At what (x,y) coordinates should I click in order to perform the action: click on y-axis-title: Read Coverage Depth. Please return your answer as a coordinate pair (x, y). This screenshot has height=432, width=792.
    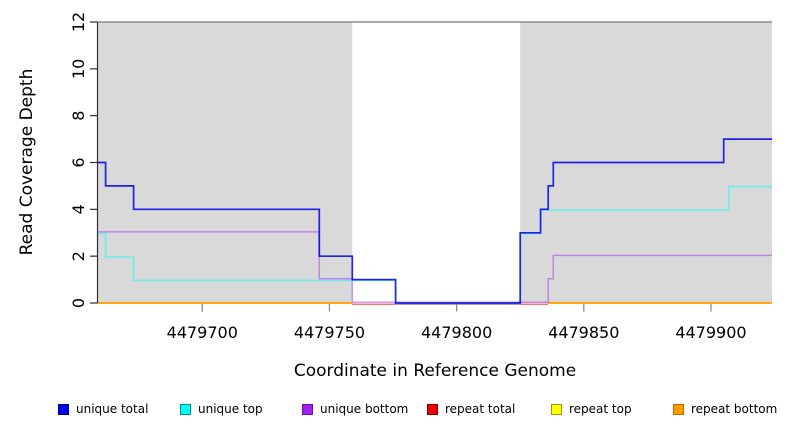
    Looking at the image, I should click on (27, 162).